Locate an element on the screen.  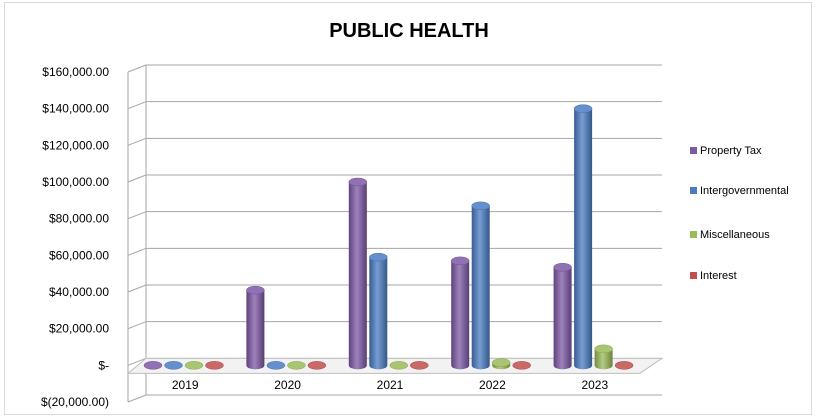
bar-top-interest-2019 is located at coordinates (214, 365).